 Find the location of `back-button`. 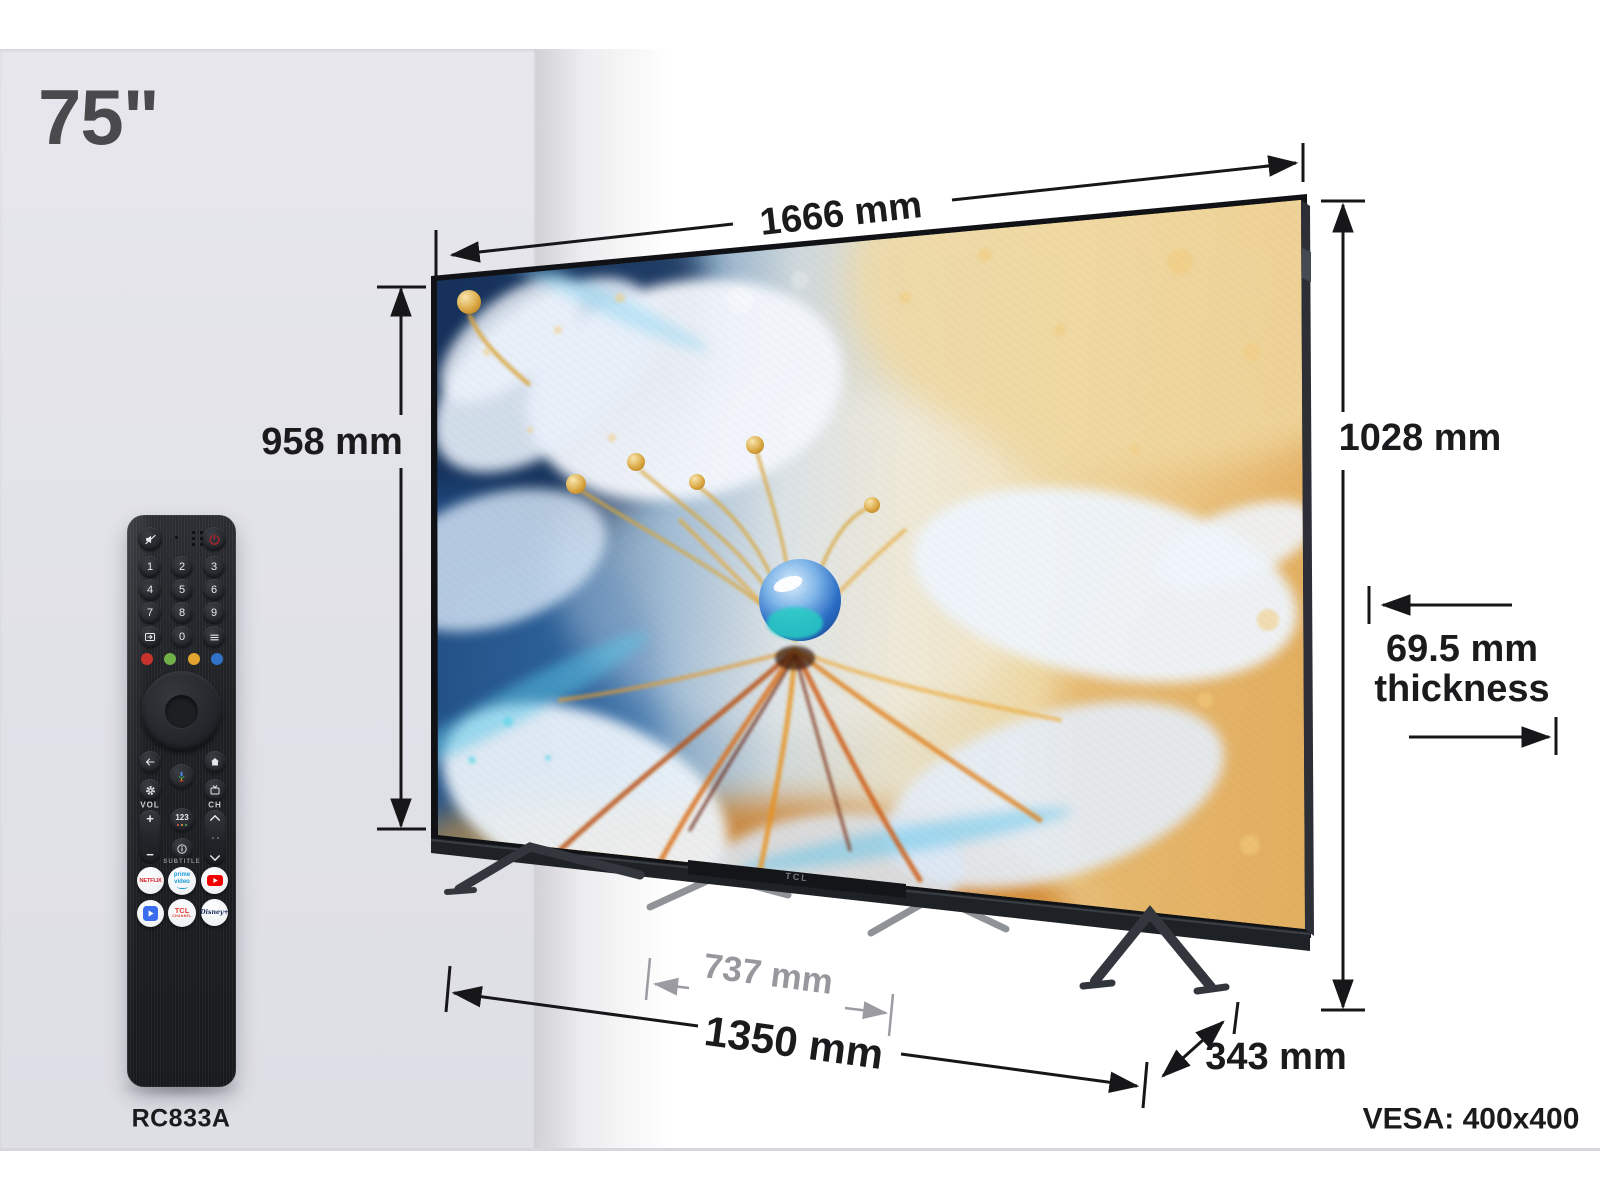

back-button is located at coordinates (150, 762).